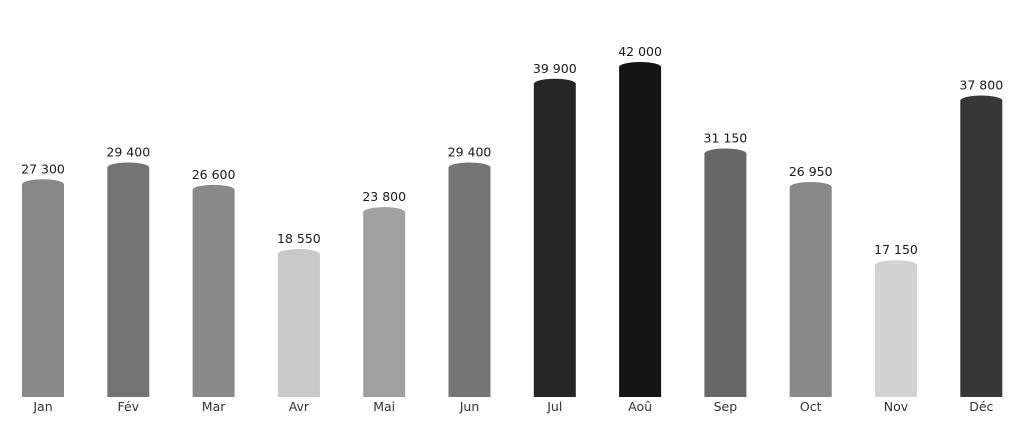  What do you see at coordinates (299, 238) in the screenshot?
I see `bar-value-label: 18 550` at bounding box center [299, 238].